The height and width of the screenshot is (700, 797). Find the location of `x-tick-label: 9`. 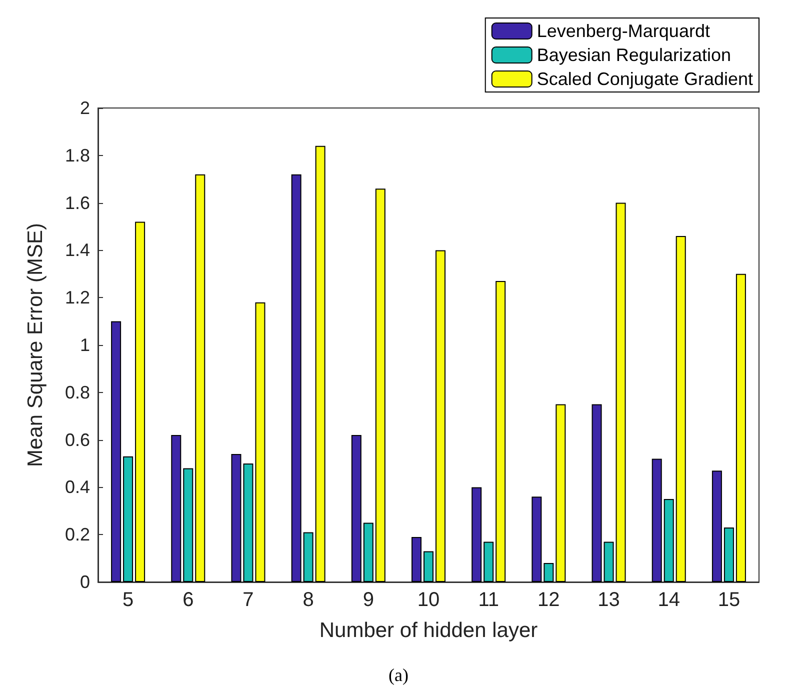

x-tick-label: 9 is located at coordinates (368, 600).